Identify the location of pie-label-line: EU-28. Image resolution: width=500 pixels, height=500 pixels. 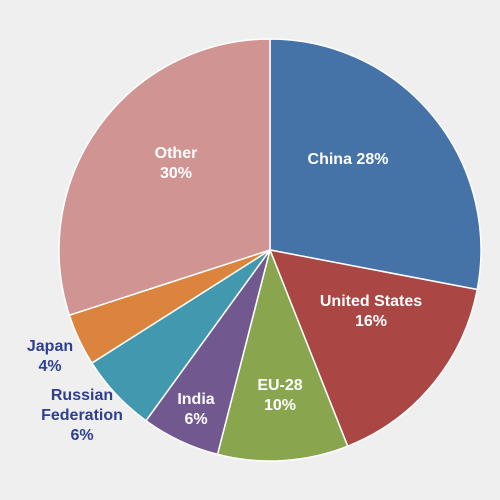
(279, 385).